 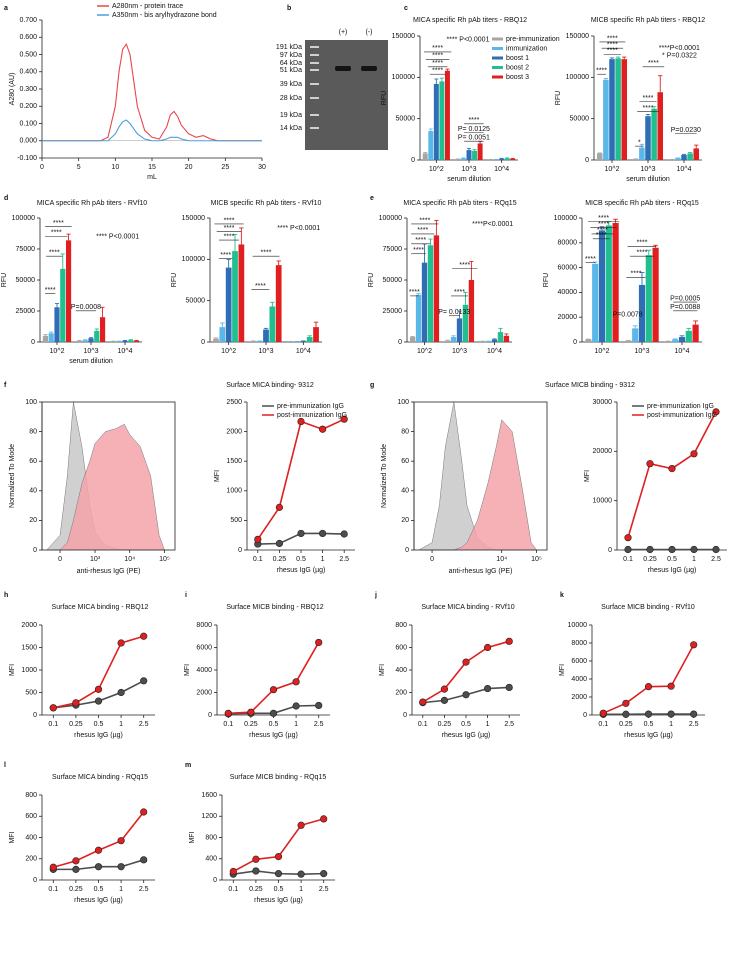 What do you see at coordinates (314, 70) in the screenshot?
I see `ladder-band` at bounding box center [314, 70].